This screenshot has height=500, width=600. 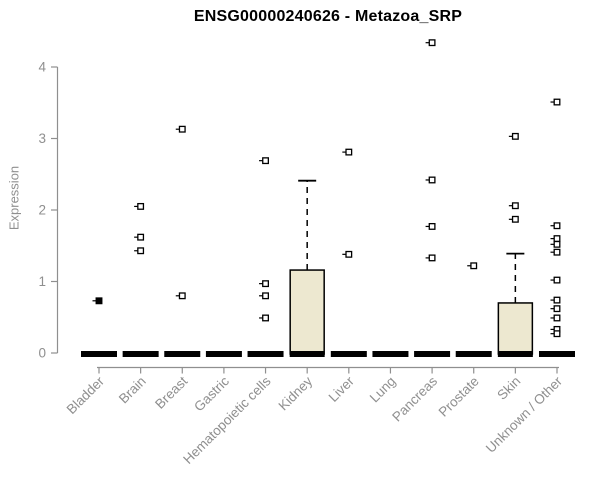 What do you see at coordinates (414, 398) in the screenshot?
I see `x-tick-label: Pancreas` at bounding box center [414, 398].